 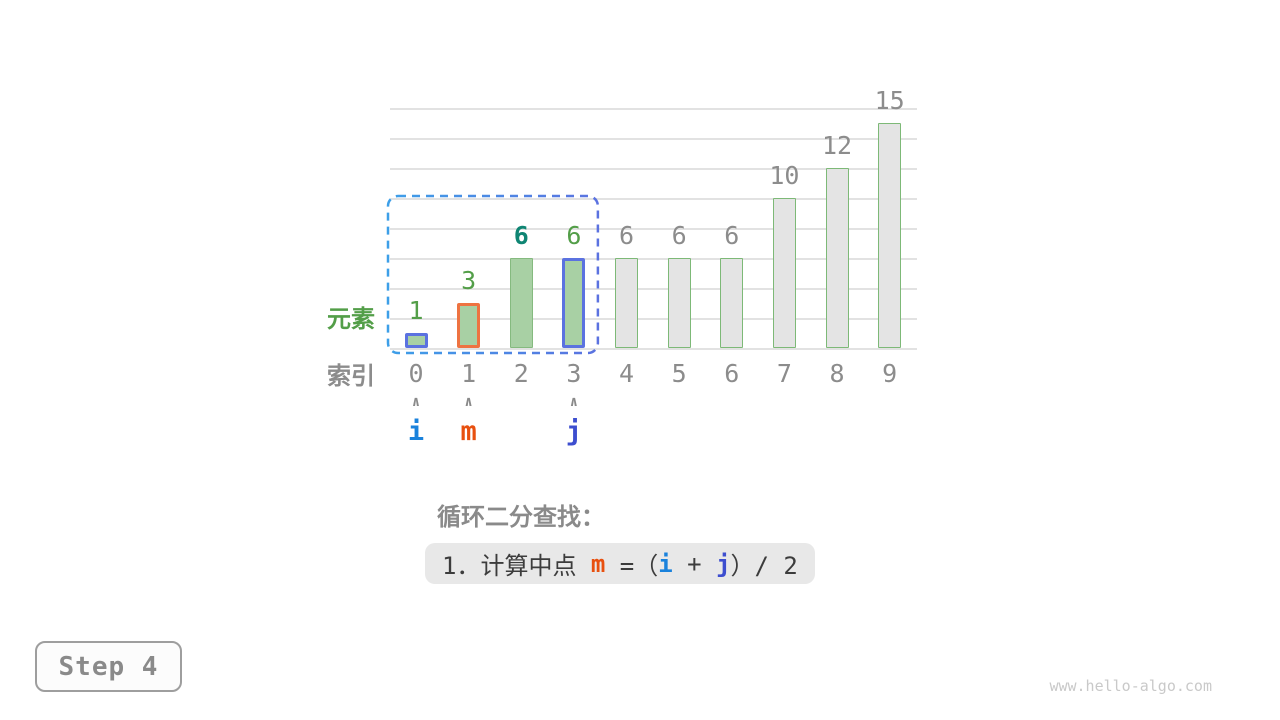 I want to click on x-tick-label: 9, so click(x=890, y=373).